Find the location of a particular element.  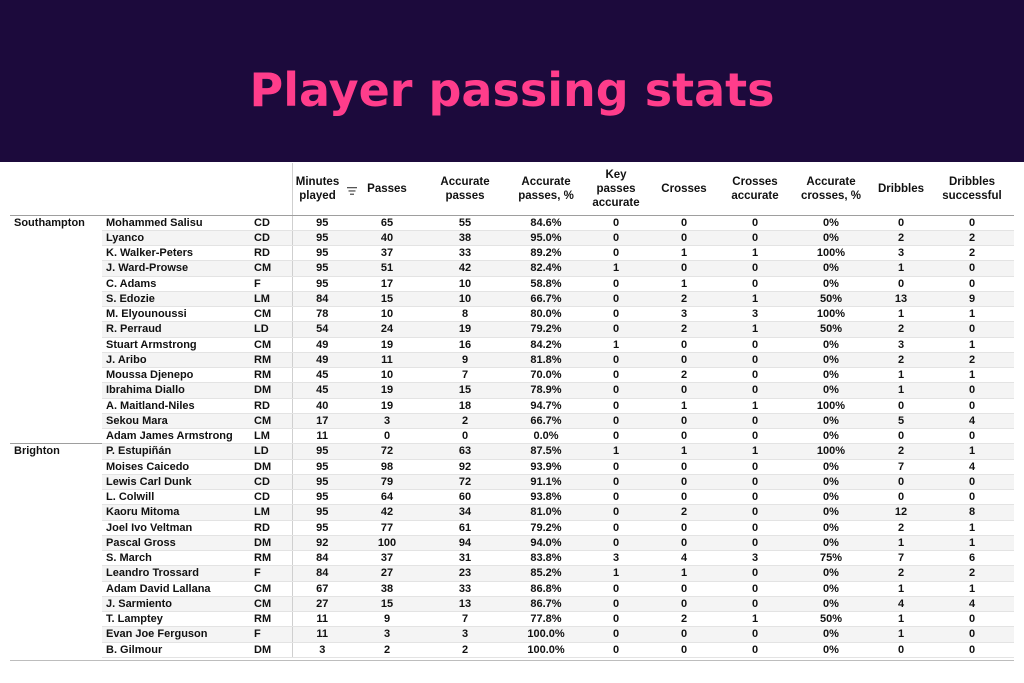

stat-dribbles: 4 is located at coordinates (901, 604).